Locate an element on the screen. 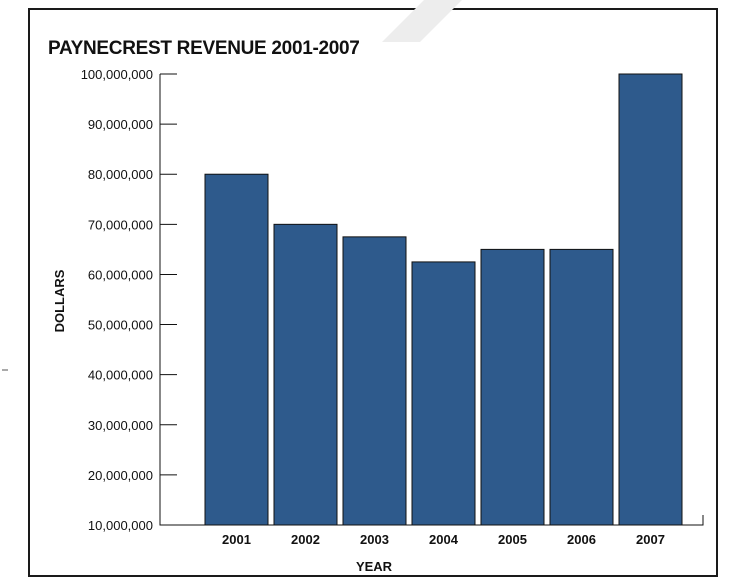  y-tick-label: 100,000,000 is located at coordinates (117, 74).